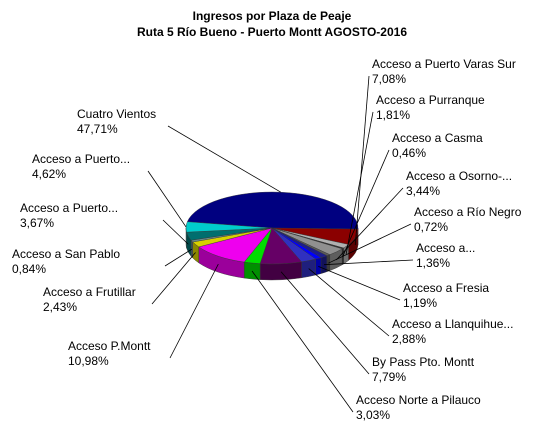  What do you see at coordinates (444, 64) in the screenshot?
I see `slice-label: Acceso a Puerto Varas Sur` at bounding box center [444, 64].